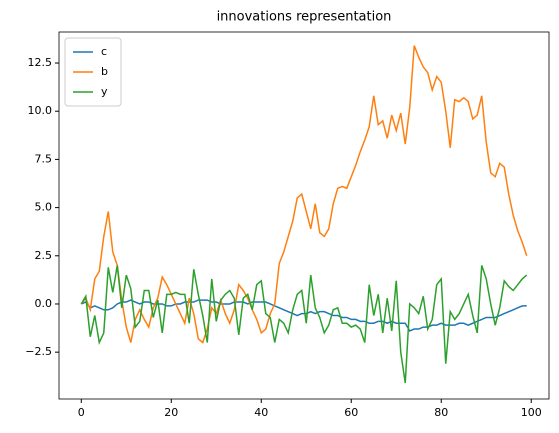  Describe the element at coordinates (44, 303) in the screenshot. I see `y-tick-label: 0.0` at that location.